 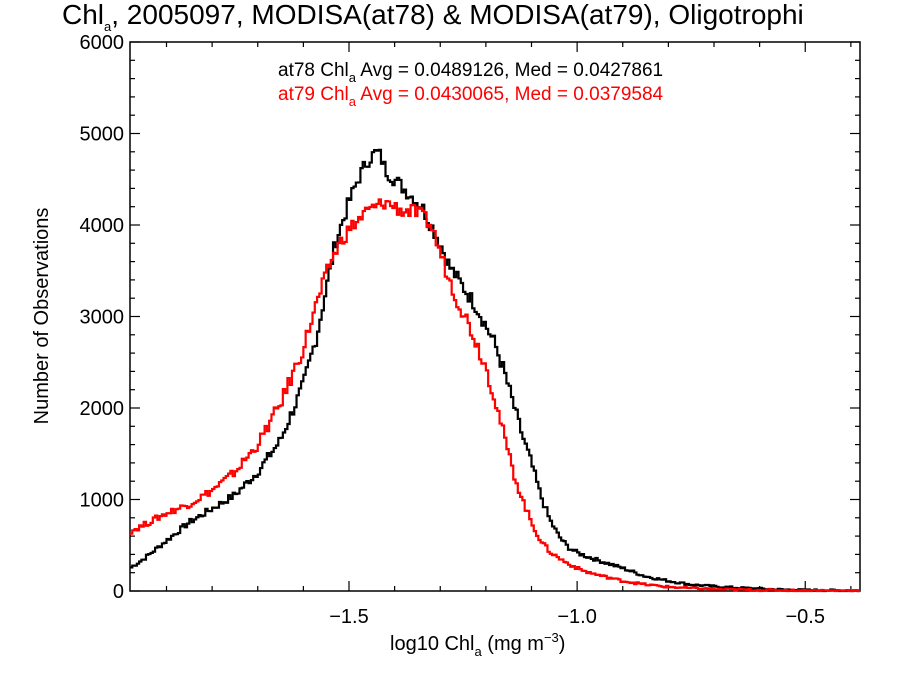 What do you see at coordinates (576, 617) in the screenshot?
I see `x-tick-label: −1.0` at bounding box center [576, 617].